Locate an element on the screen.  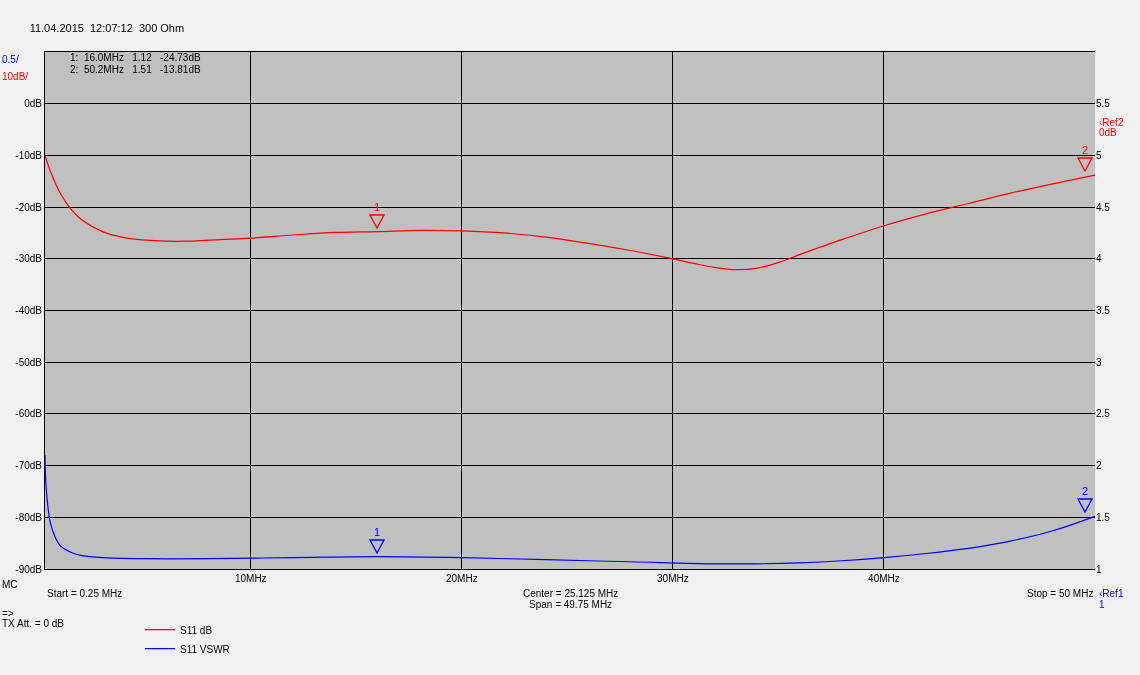
y-tick-label: -80dB is located at coordinates (29, 517).